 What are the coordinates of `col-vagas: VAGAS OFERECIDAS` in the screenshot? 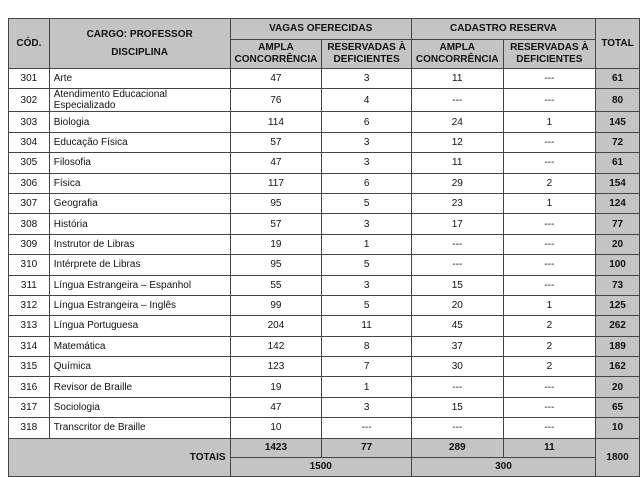 It's located at (320, 29).